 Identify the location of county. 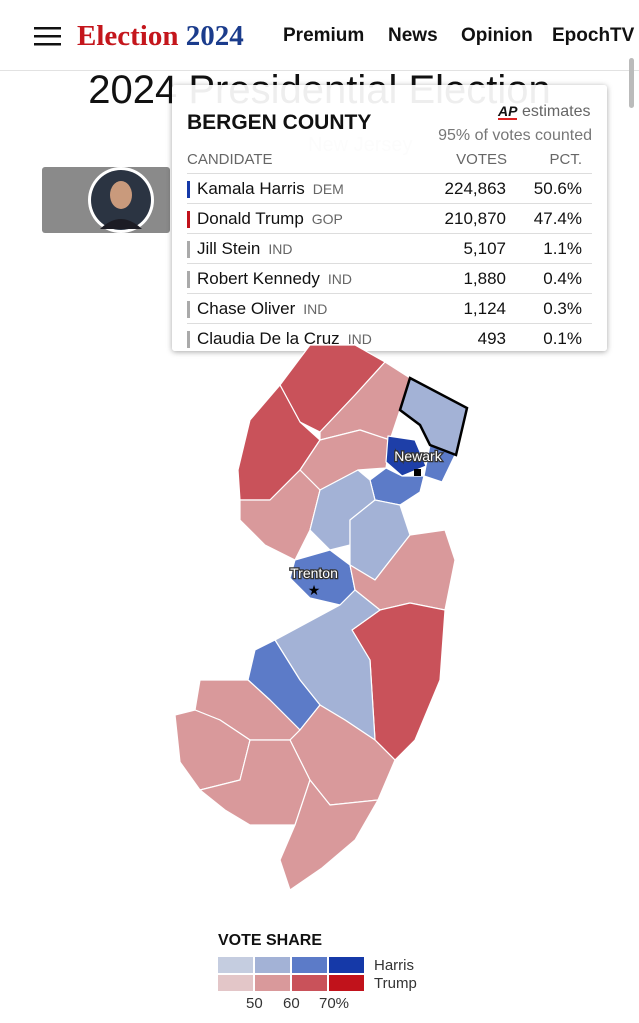
(329, 835).